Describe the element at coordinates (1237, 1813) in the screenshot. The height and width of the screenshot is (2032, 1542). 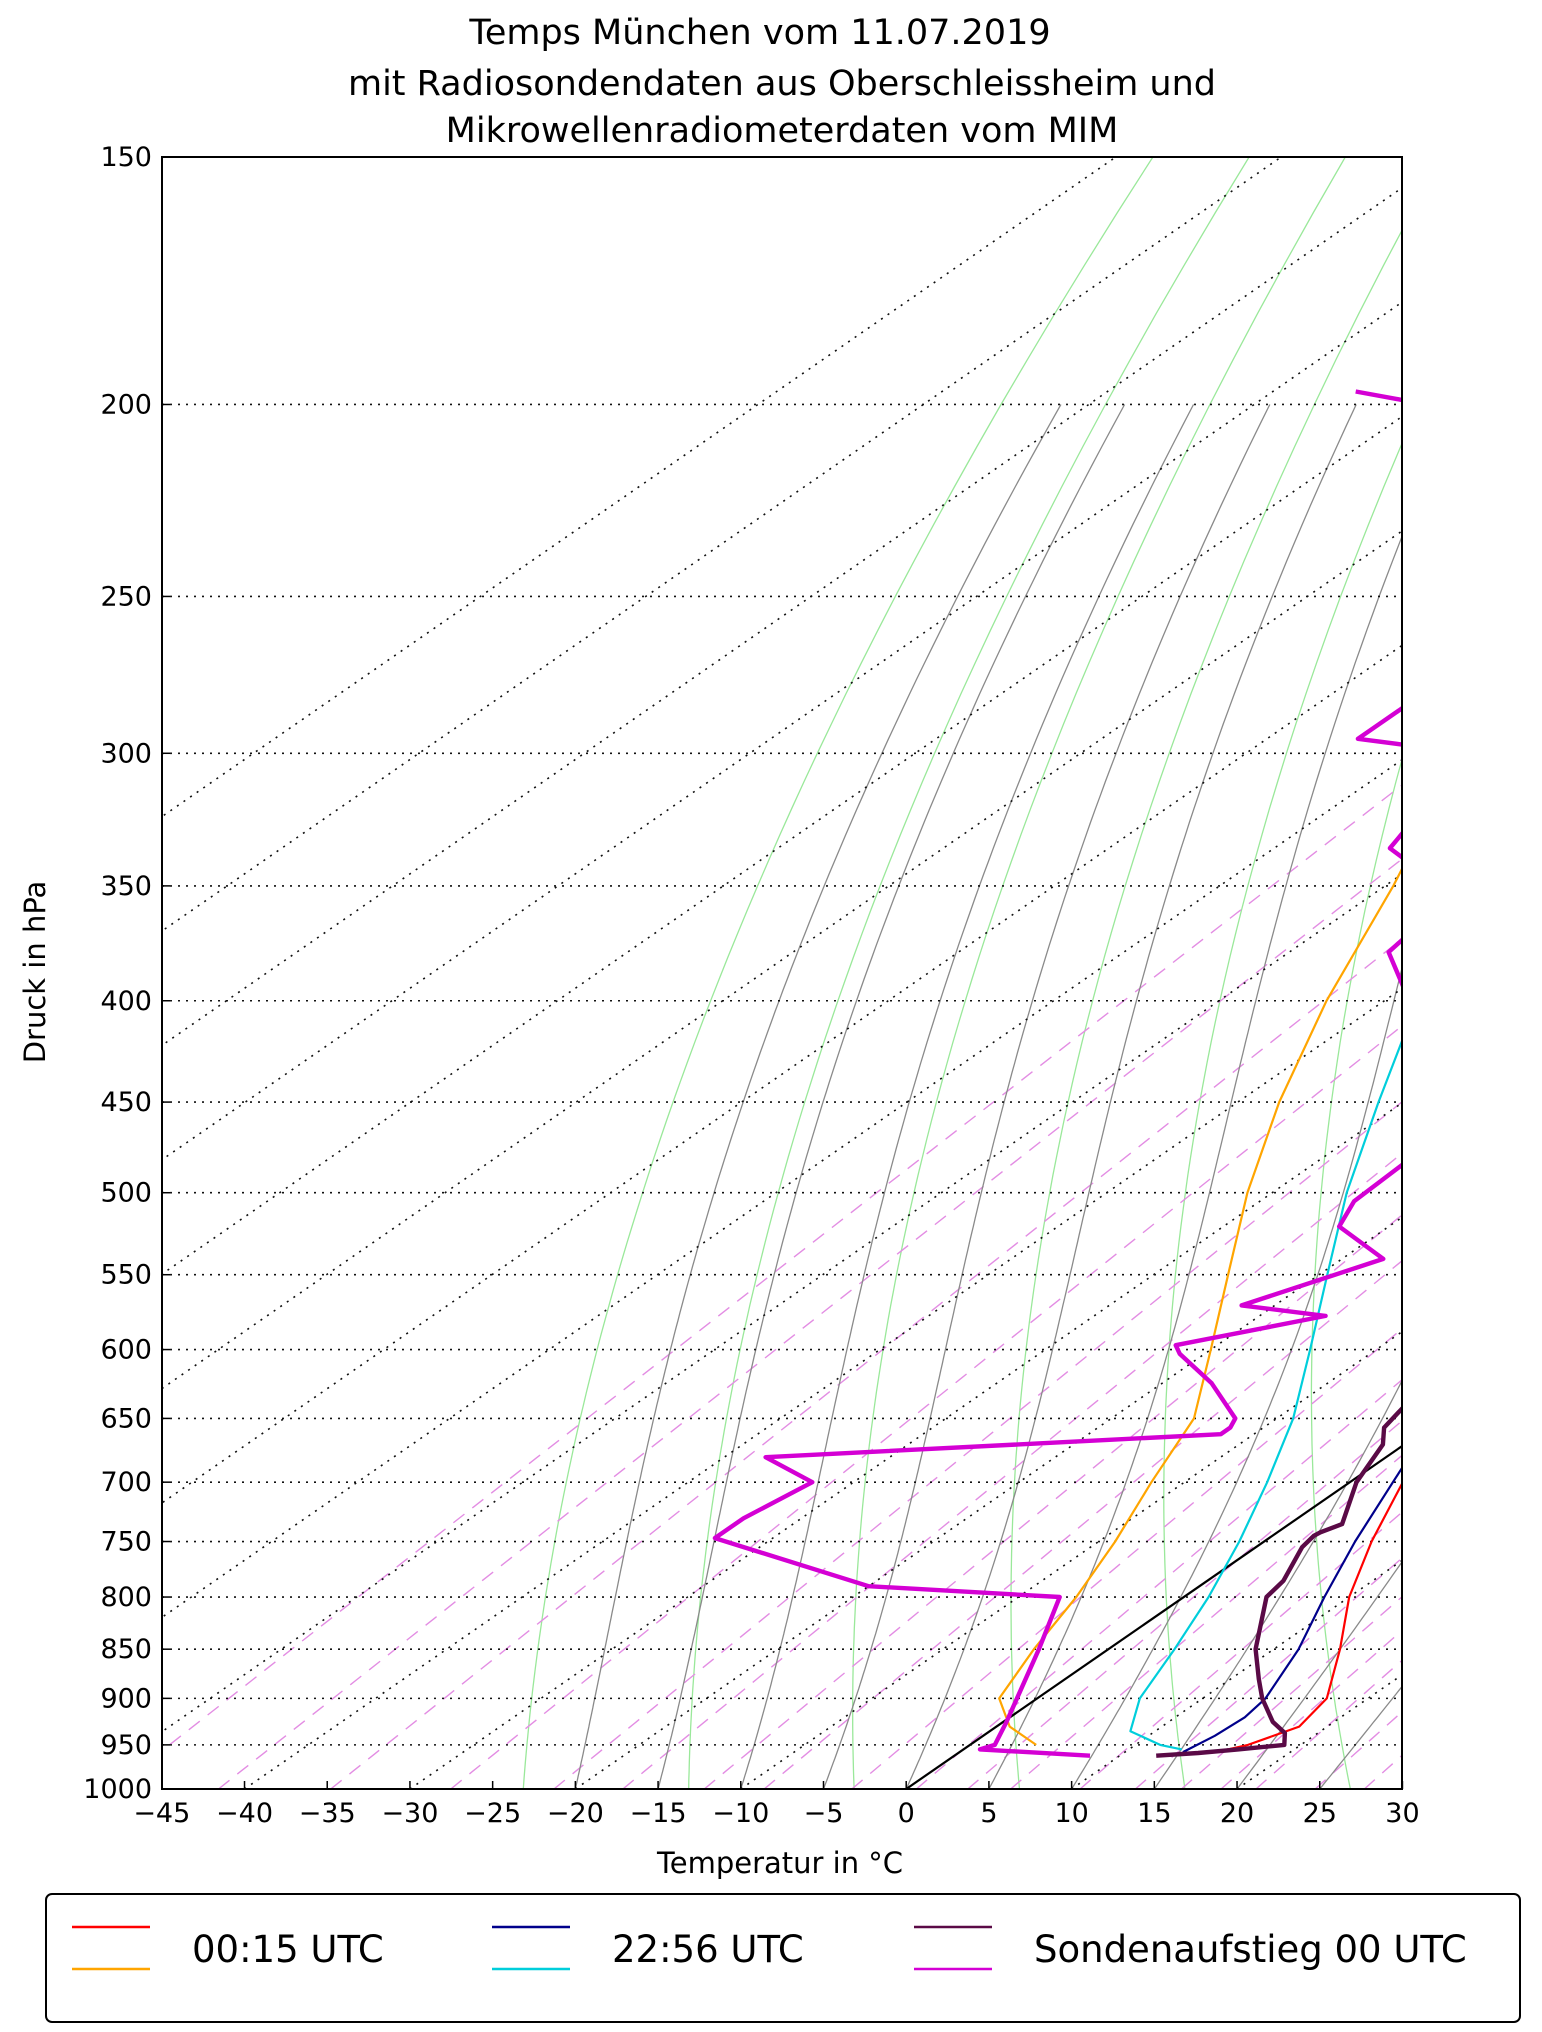
I see `x-tick-label: 20` at that location.